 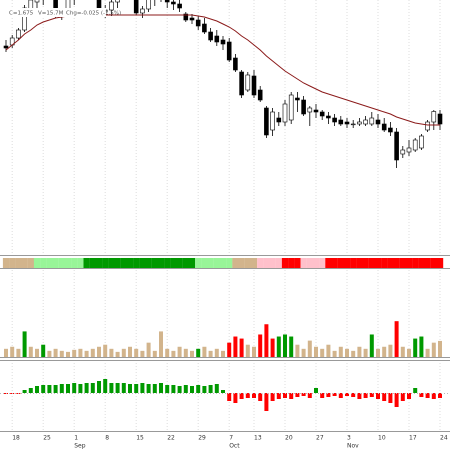 What do you see at coordinates (349, 438) in the screenshot?
I see `x-tick-label: 3` at bounding box center [349, 438].